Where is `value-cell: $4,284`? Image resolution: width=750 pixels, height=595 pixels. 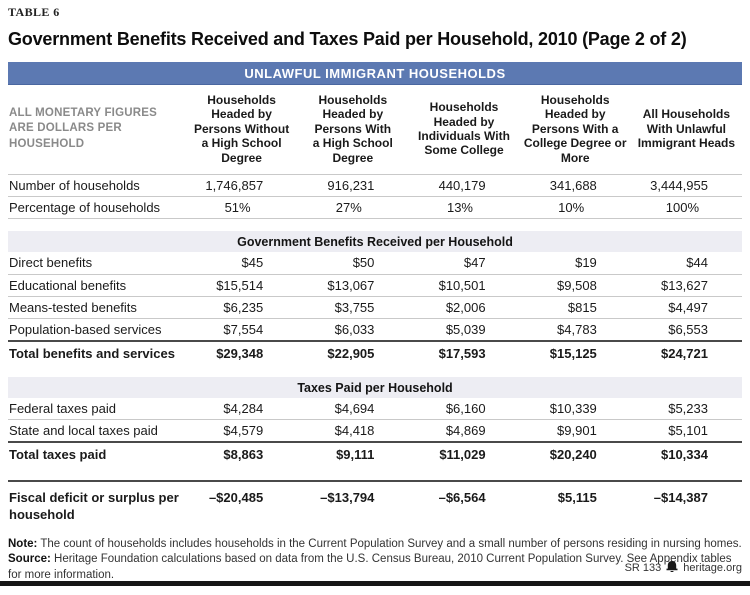
value-cell: $4,284 is located at coordinates (243, 408).